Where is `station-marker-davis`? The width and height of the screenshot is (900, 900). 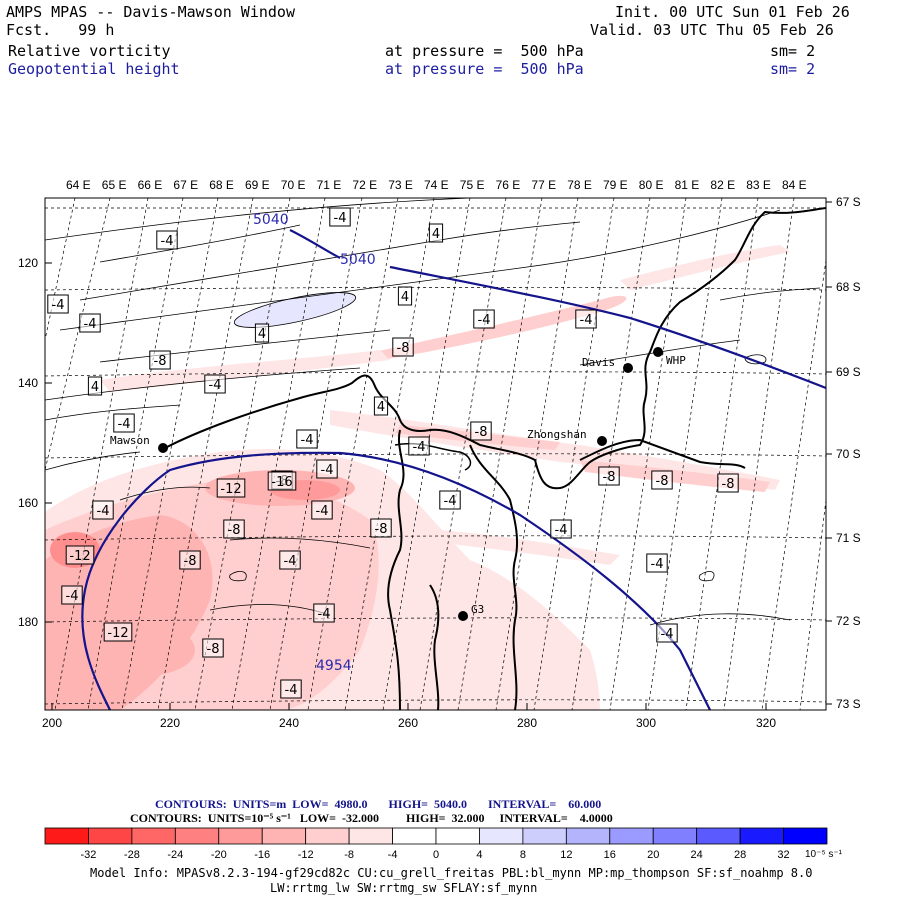 station-marker-davis is located at coordinates (628, 368).